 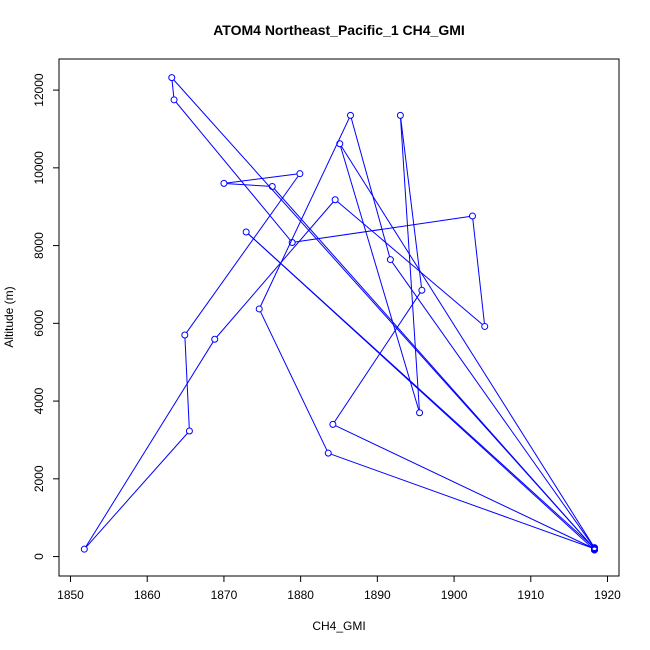 I want to click on y-axis: 0 2000 4000 6000 8000 10000 12000, so click(x=46, y=316).